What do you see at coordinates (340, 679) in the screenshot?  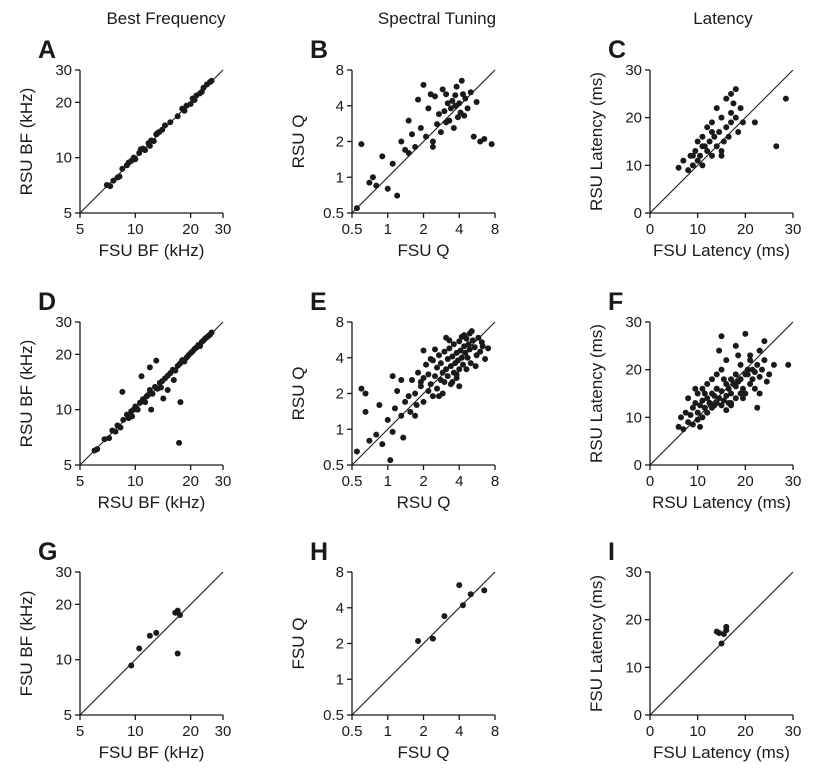 I see `y-tick-label-h: 1` at bounding box center [340, 679].